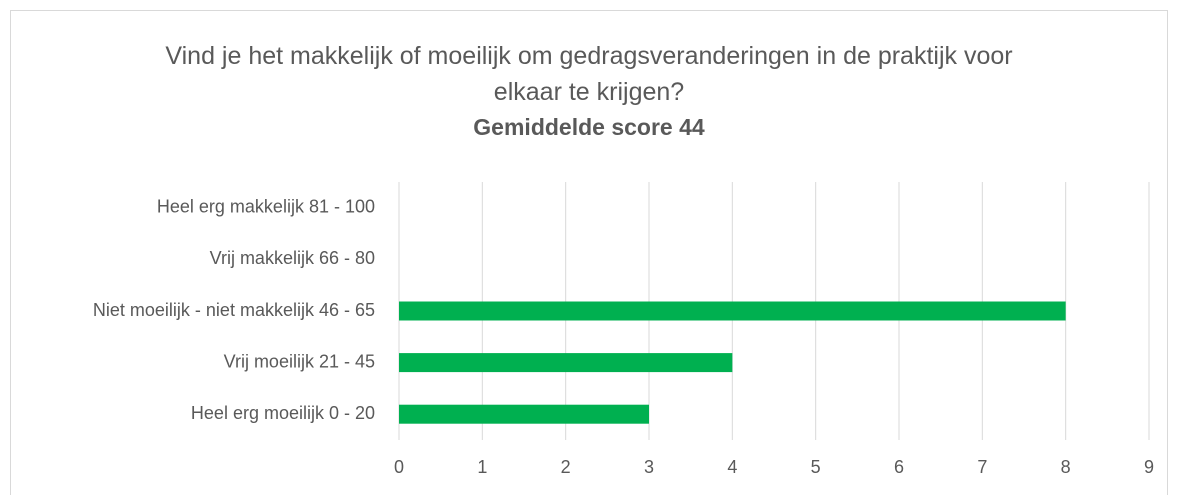  I want to click on x-tick-label: 9, so click(1149, 467).